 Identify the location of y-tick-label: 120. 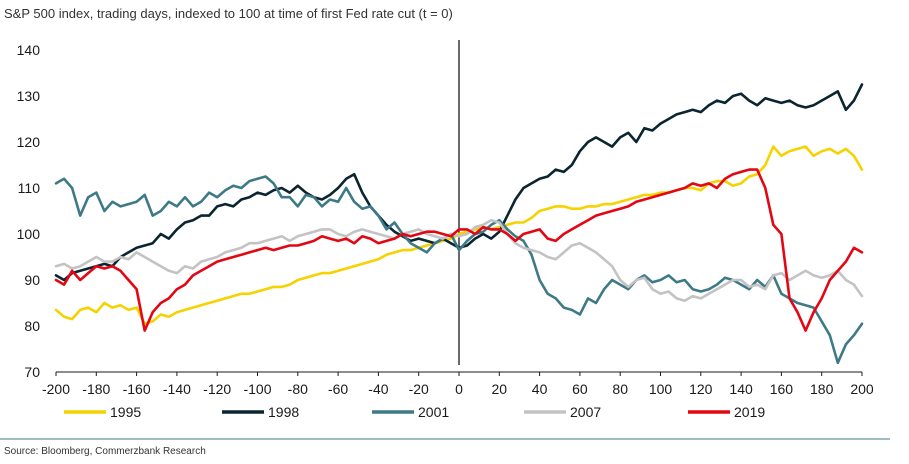
(29, 142).